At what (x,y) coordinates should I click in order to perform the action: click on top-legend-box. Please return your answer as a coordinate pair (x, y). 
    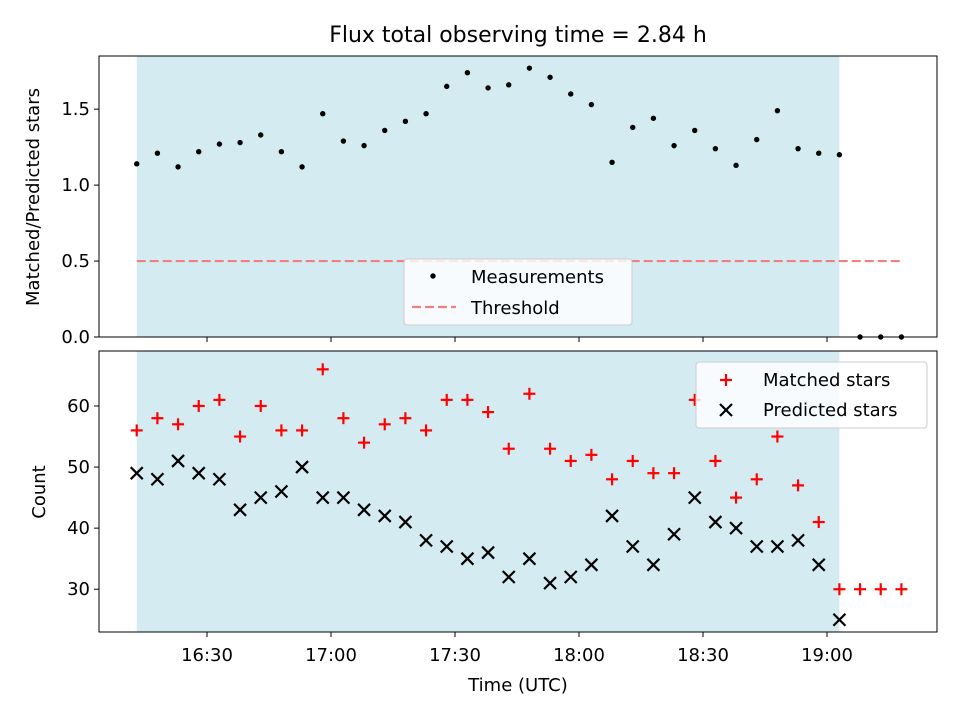
    Looking at the image, I should click on (518, 292).